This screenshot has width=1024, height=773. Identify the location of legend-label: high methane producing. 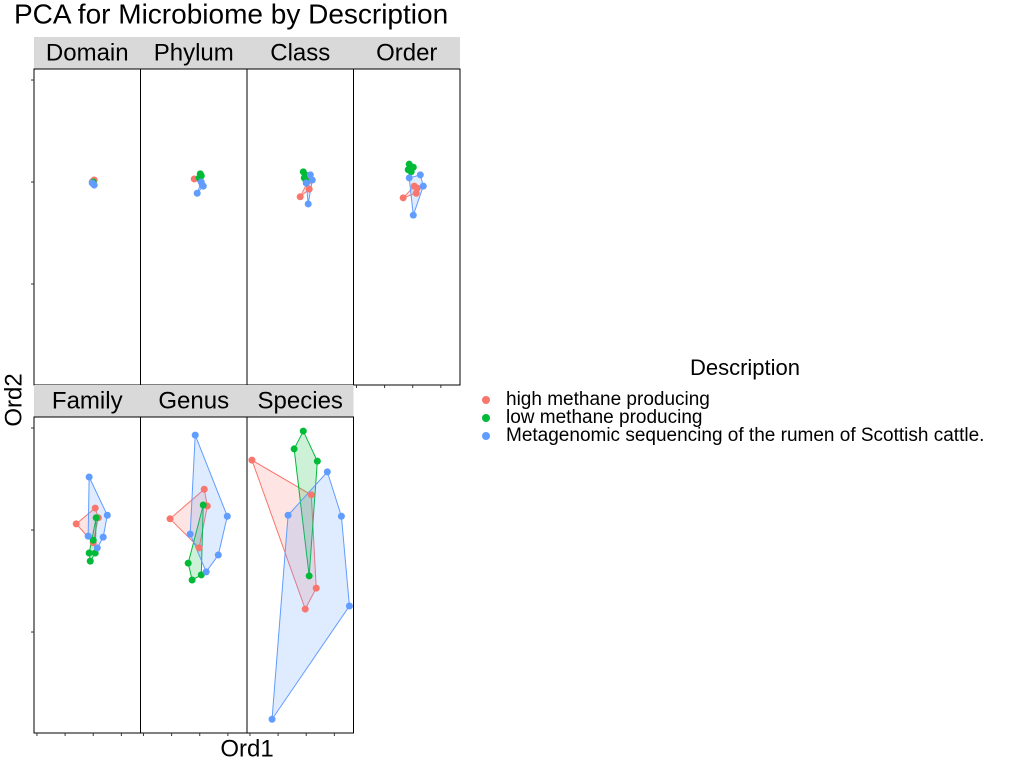
(608, 399).